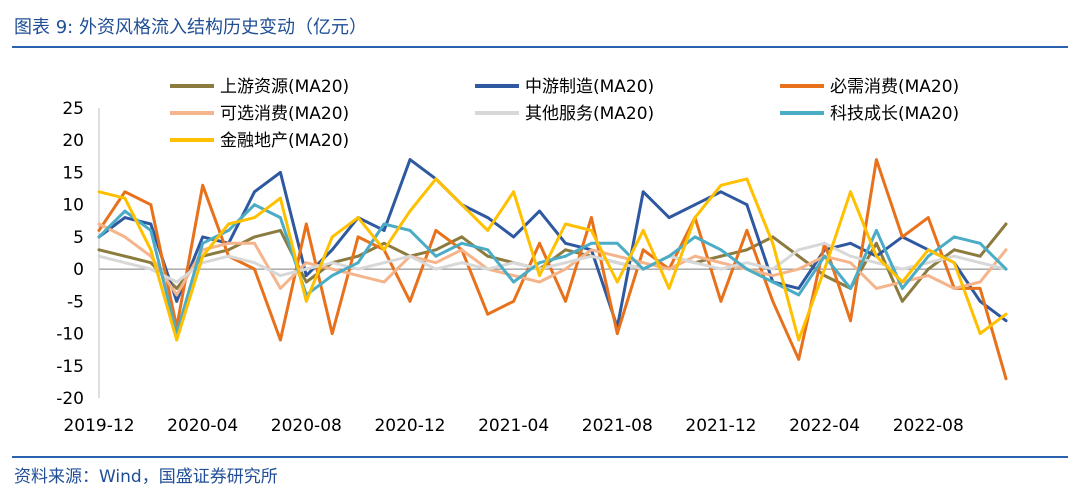  What do you see at coordinates (589, 87) in the screenshot?
I see `legend-label: 中游制造(MA20)` at bounding box center [589, 87].